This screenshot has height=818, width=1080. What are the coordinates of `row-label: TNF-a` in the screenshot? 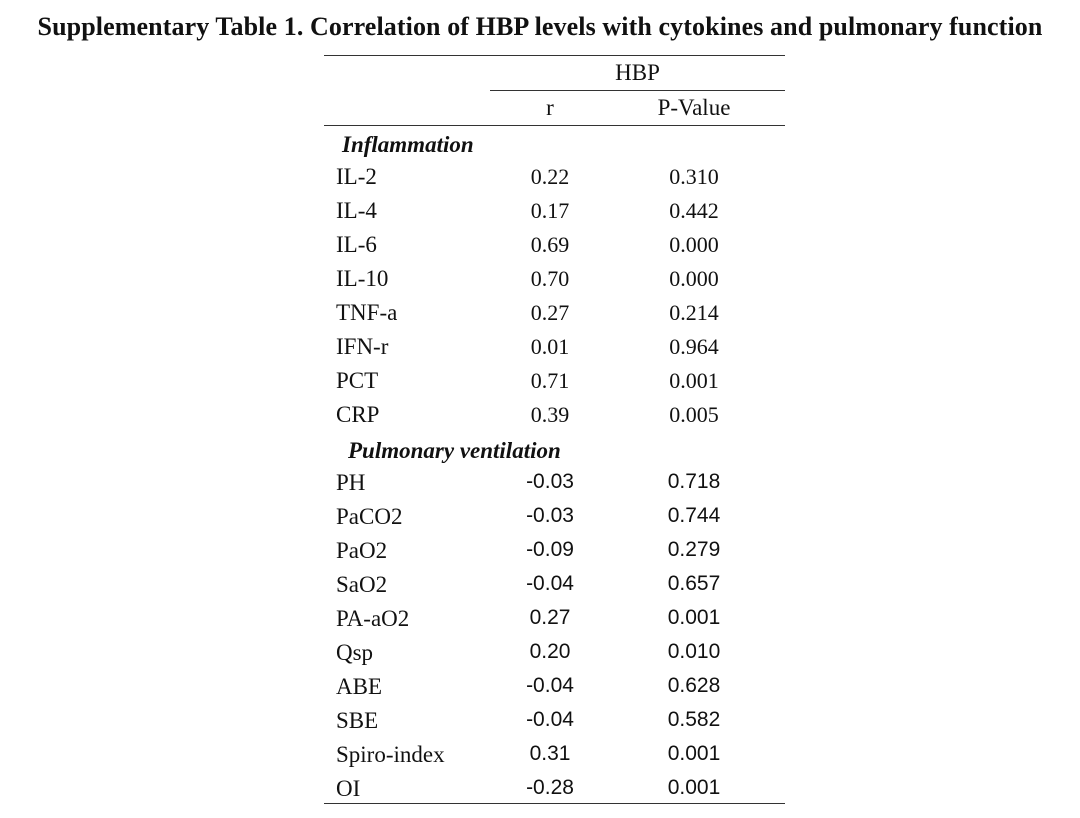 It's located at (367, 312).